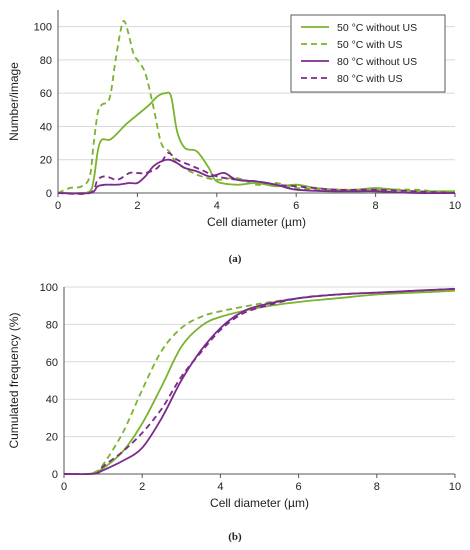 Image resolution: width=470 pixels, height=550 pixels. What do you see at coordinates (299, 487) in the screenshot?
I see `chart-b-x-tick-label: 6` at bounding box center [299, 487].